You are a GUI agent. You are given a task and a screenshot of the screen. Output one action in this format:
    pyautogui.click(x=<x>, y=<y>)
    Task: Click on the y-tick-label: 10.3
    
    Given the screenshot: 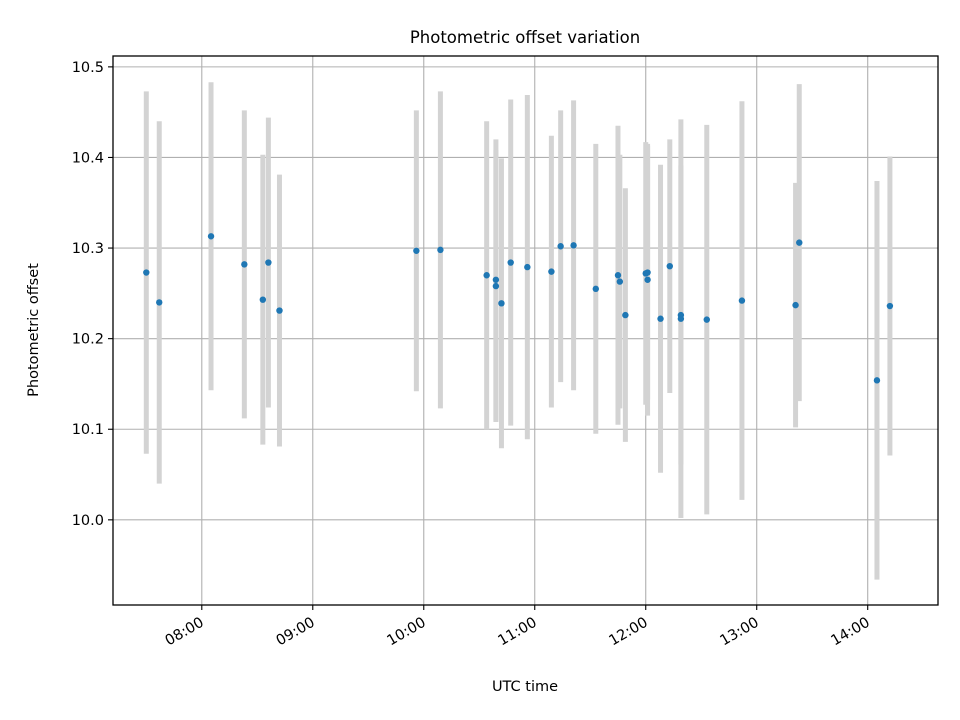 What is the action you would take?
    pyautogui.click(x=88, y=249)
    